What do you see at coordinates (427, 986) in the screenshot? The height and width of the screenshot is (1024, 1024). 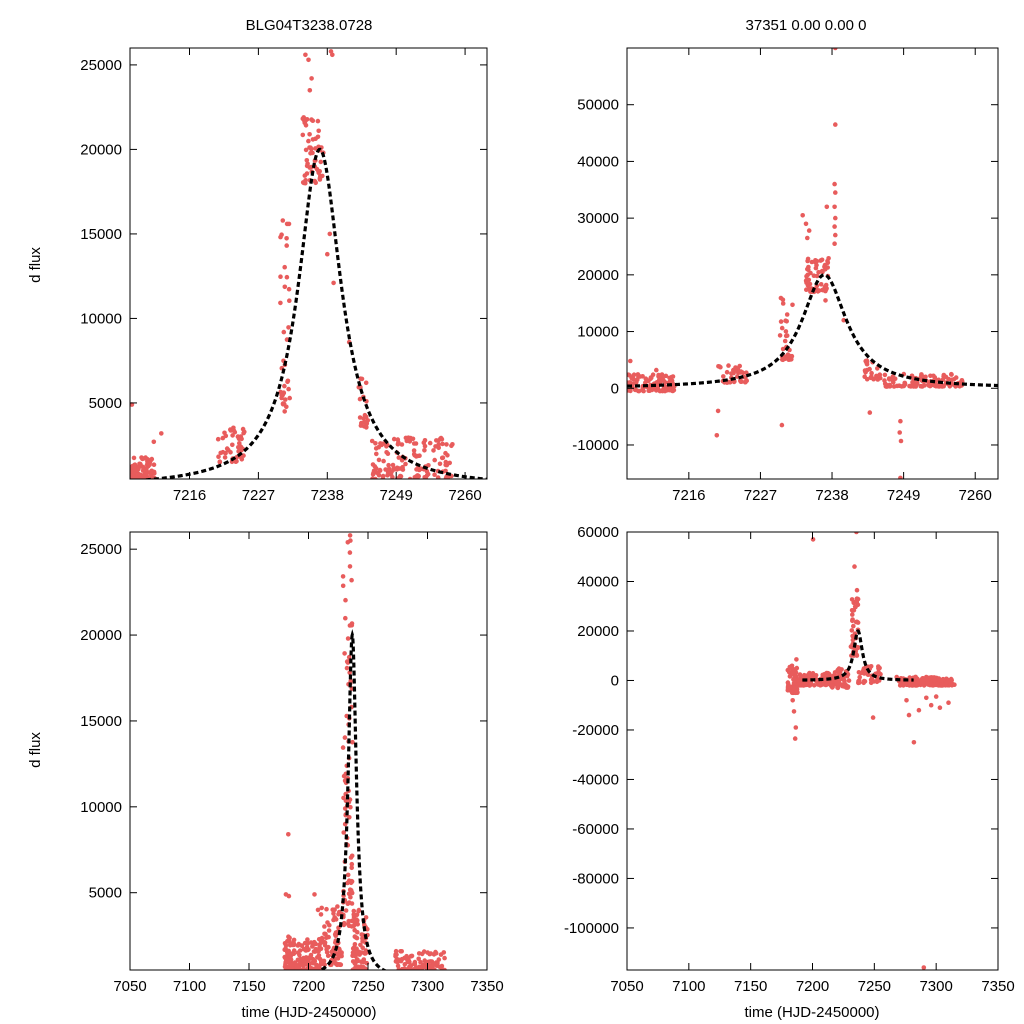 I see `x-tick-label: 7300` at bounding box center [427, 986].